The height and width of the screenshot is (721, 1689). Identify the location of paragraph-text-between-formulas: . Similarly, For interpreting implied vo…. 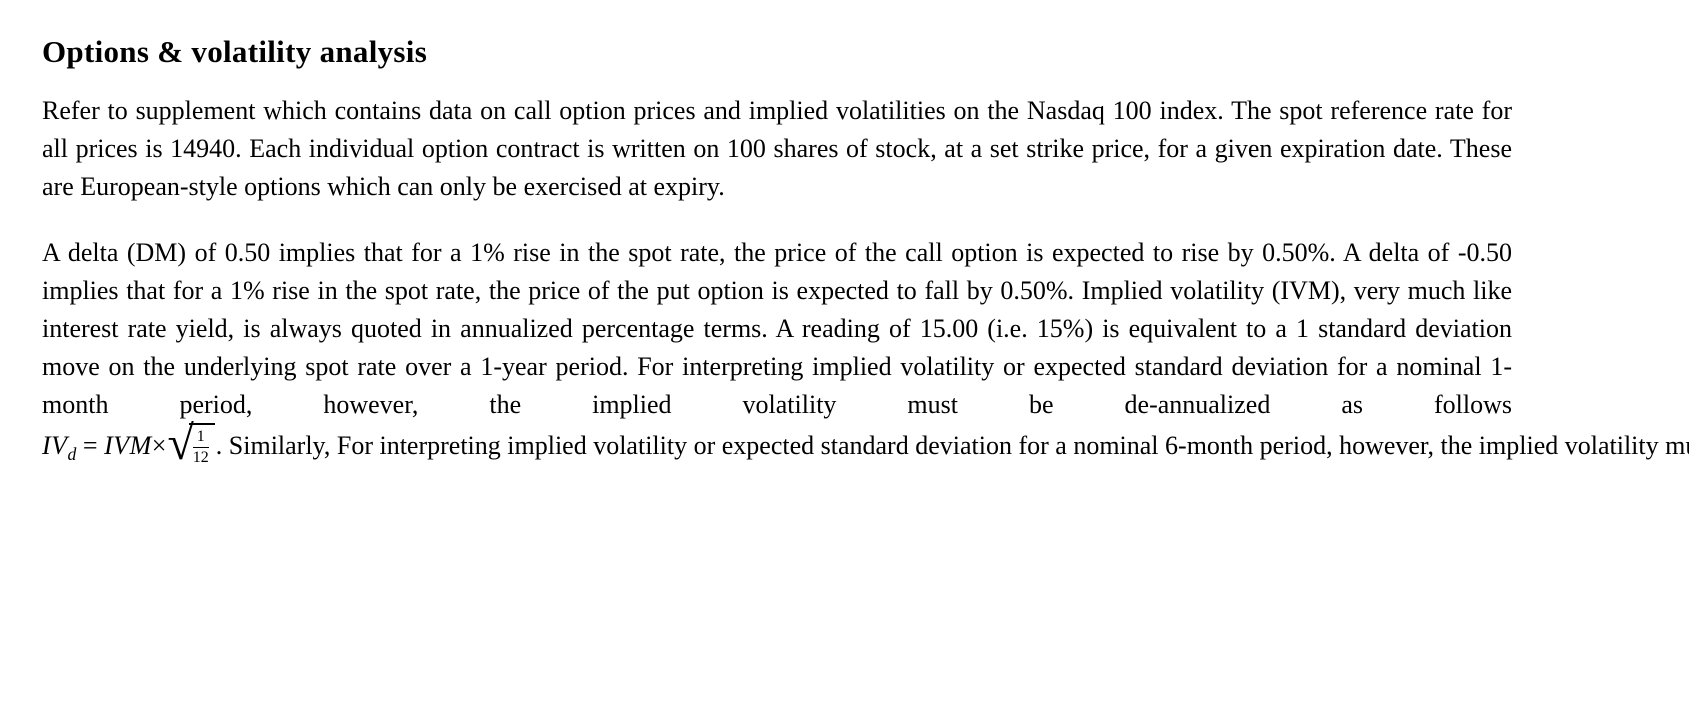
(952, 445).